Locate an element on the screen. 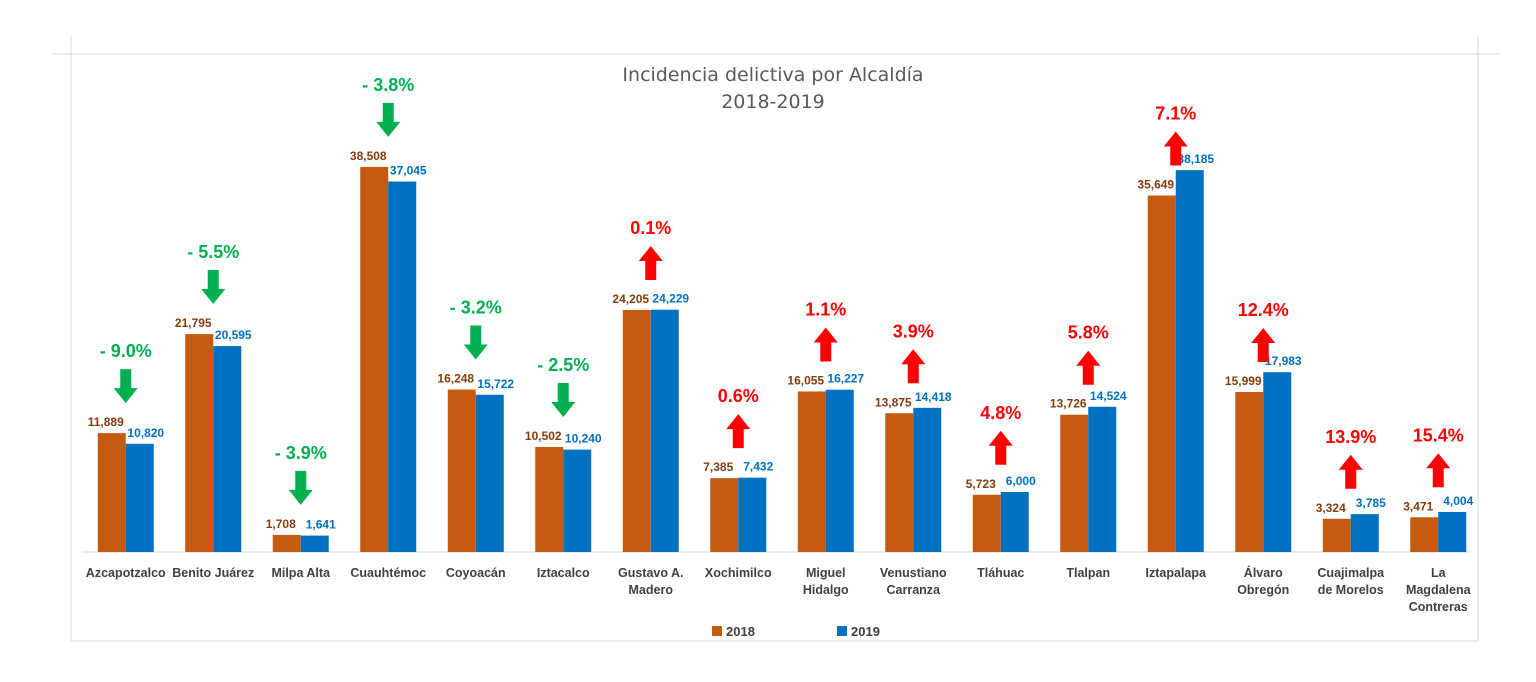  category-label: Milpa Alta is located at coordinates (301, 573).